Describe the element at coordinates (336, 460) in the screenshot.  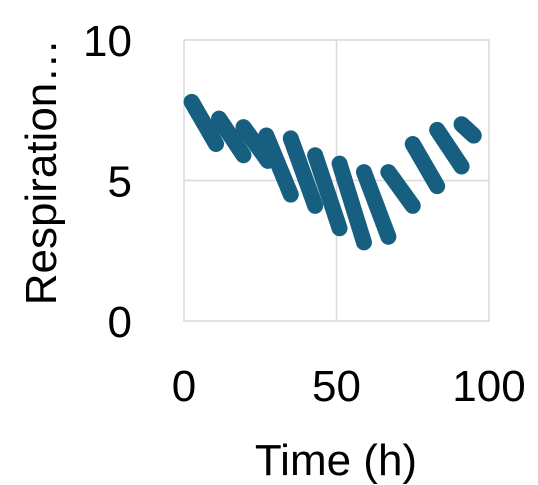
I see `x-axis-title: Time (h)` at that location.